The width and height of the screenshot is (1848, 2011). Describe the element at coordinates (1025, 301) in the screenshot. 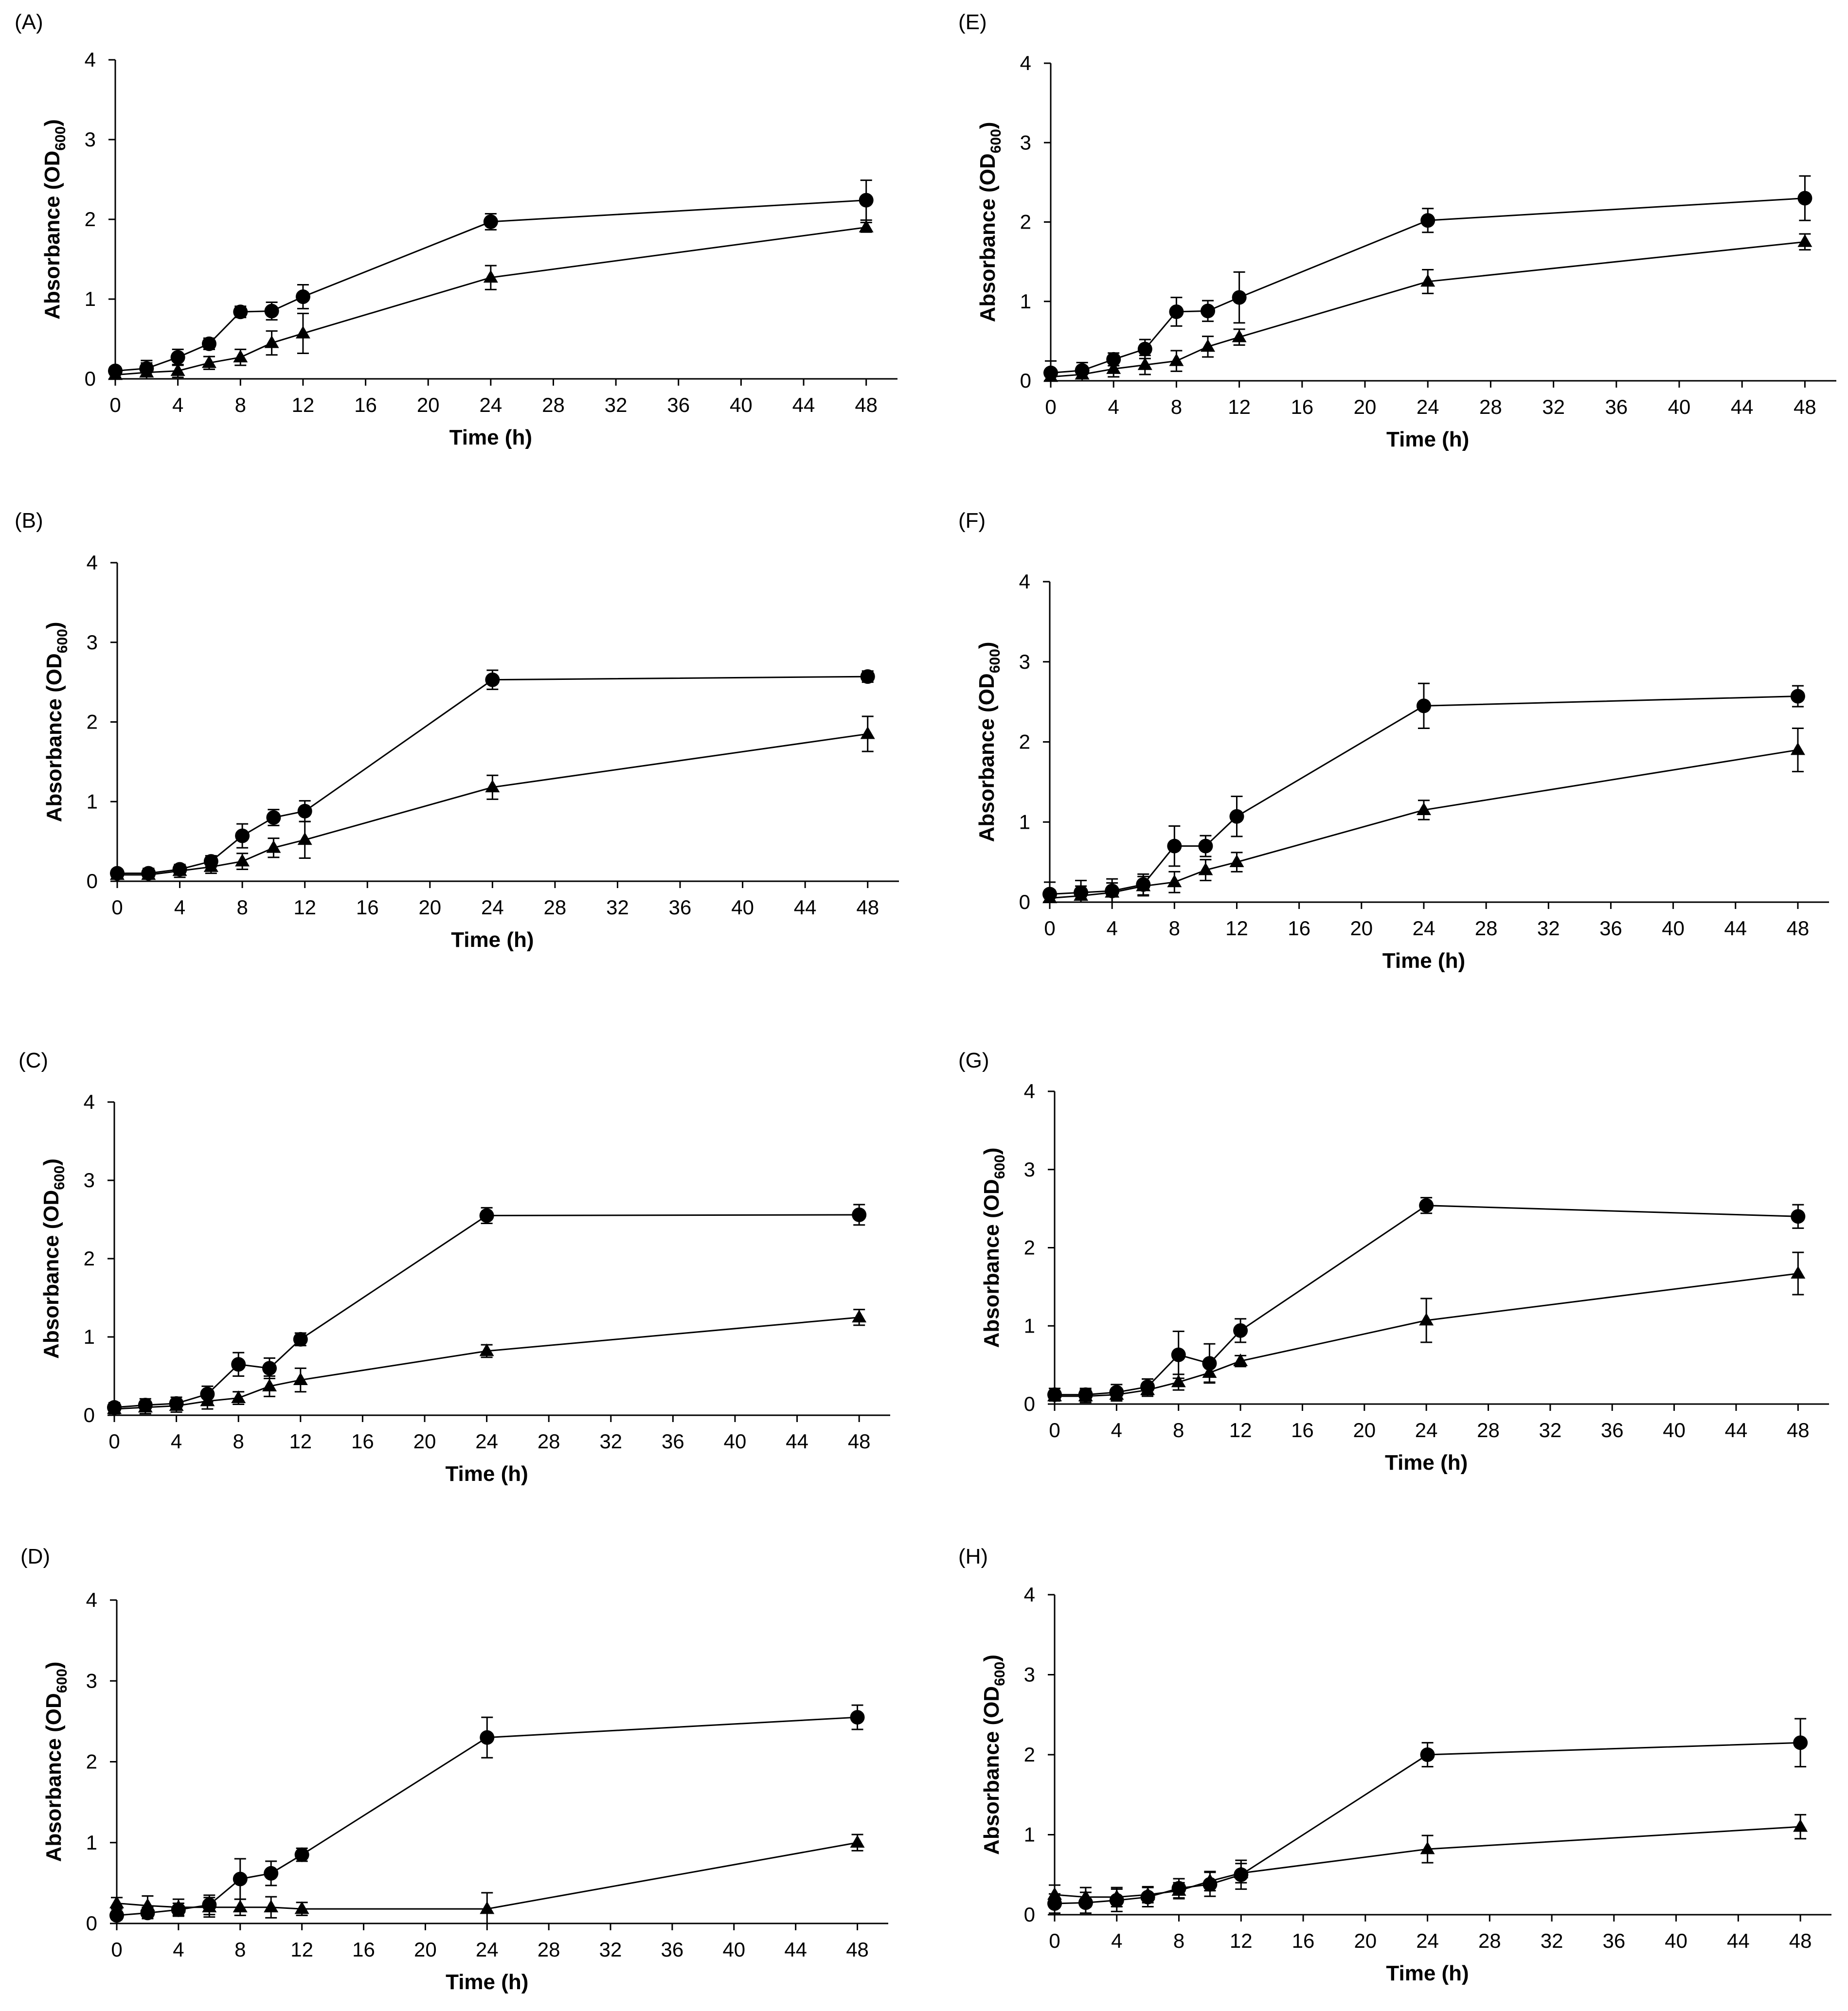

I see `y-tick-label: 1` at that location.